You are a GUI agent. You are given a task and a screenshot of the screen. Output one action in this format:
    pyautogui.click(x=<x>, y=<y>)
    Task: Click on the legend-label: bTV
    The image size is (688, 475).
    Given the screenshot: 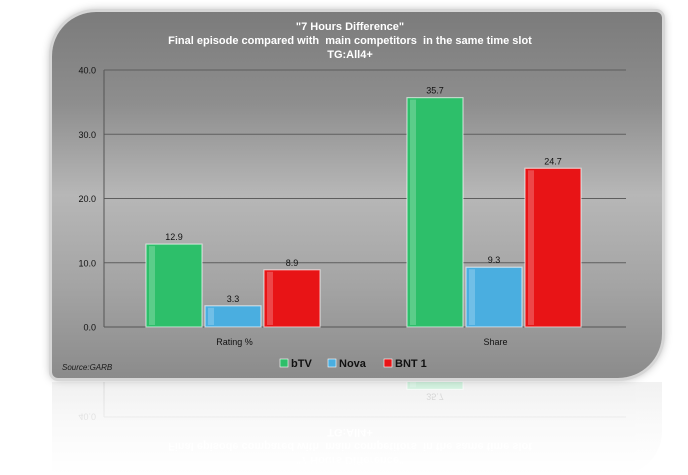 What is the action you would take?
    pyautogui.click(x=301, y=364)
    